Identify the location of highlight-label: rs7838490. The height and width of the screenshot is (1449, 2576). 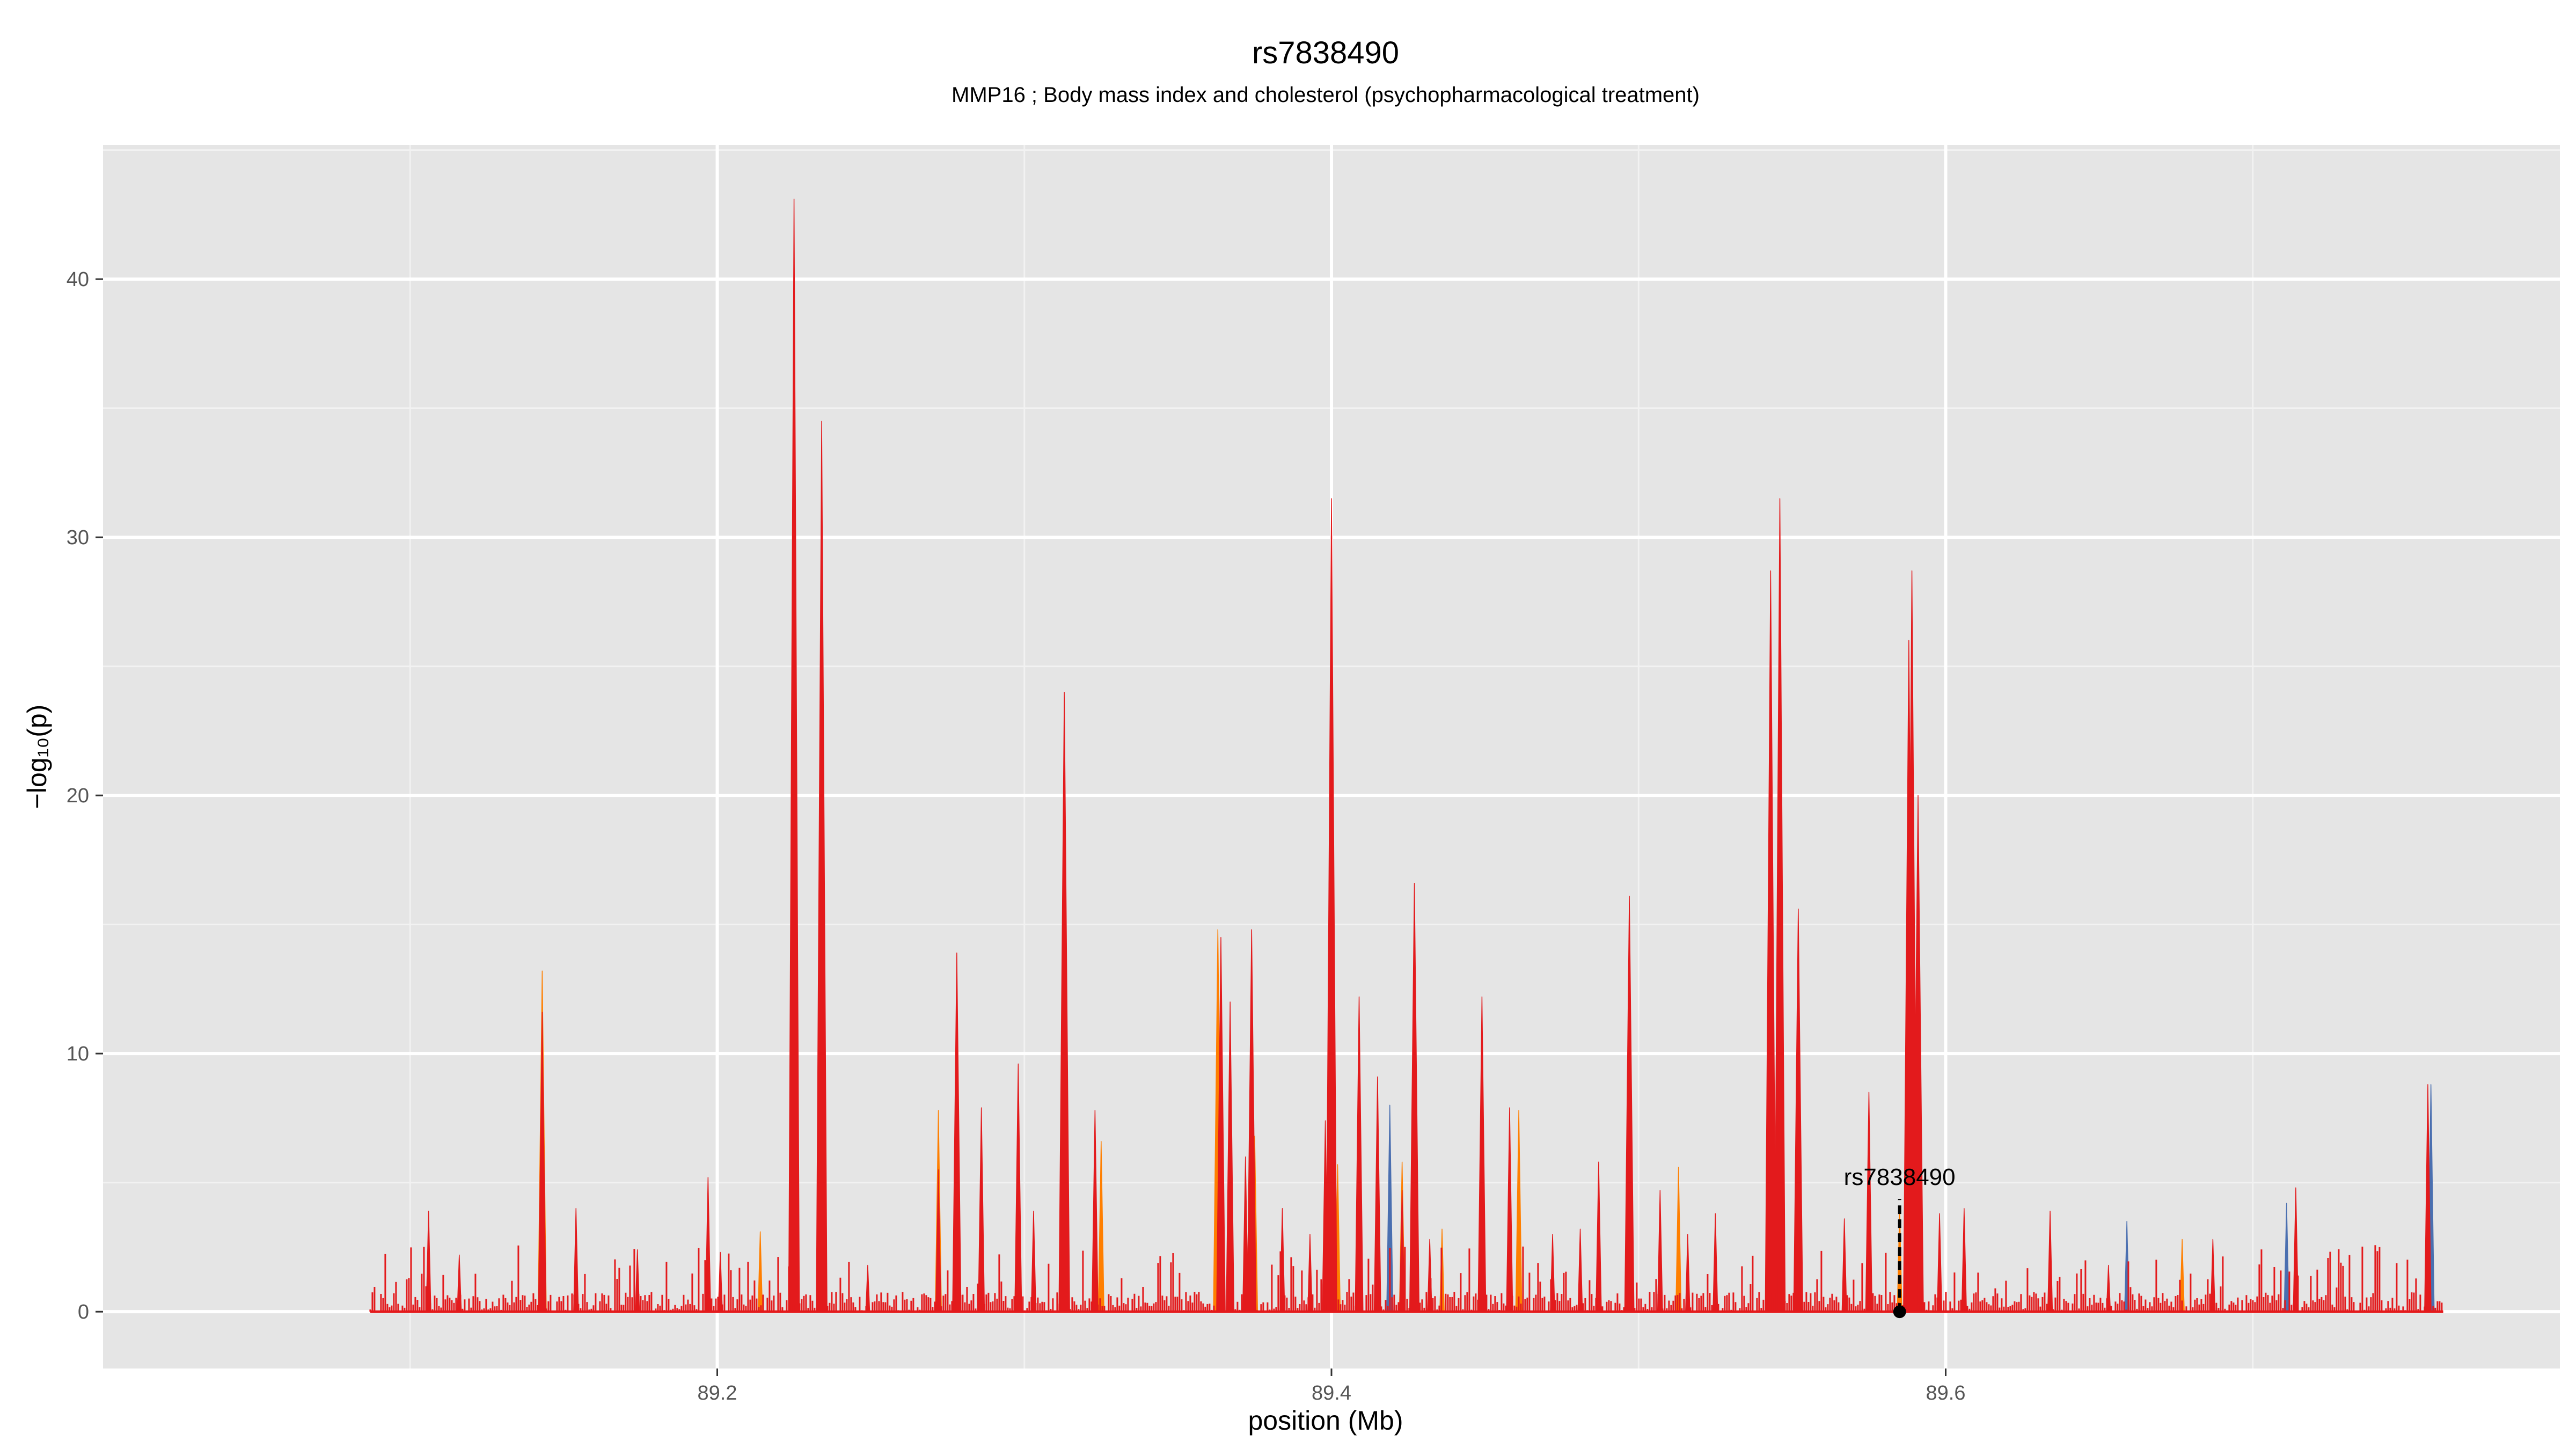
(1900, 1177).